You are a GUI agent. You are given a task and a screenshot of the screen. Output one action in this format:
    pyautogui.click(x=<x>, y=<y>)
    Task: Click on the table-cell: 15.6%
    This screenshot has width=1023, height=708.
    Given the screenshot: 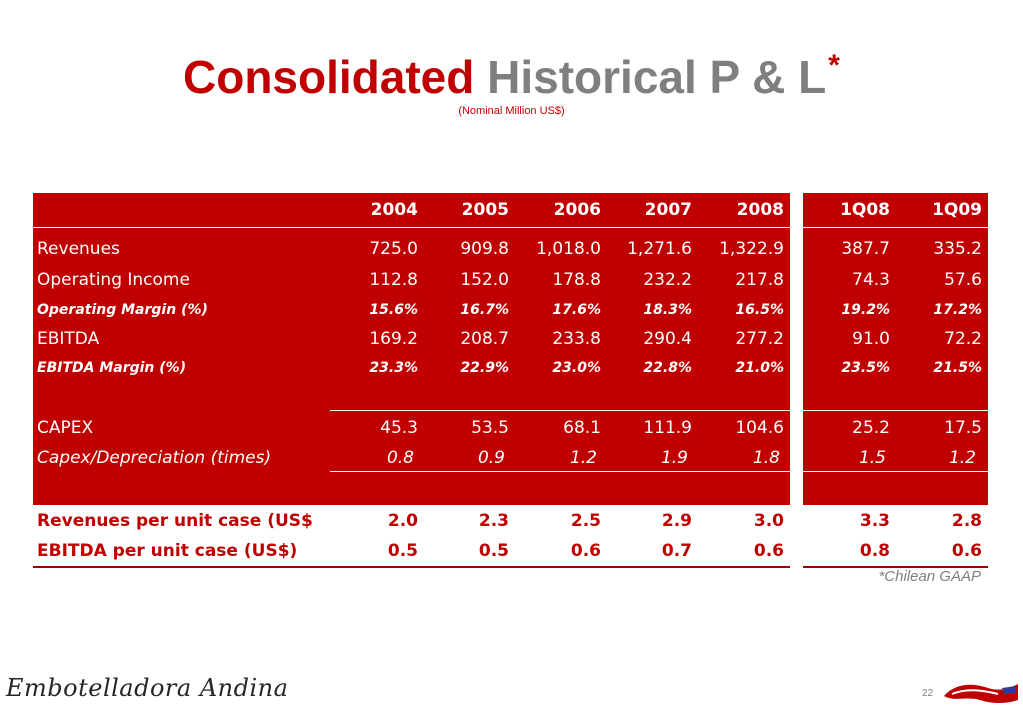 What is the action you would take?
    pyautogui.click(x=393, y=310)
    